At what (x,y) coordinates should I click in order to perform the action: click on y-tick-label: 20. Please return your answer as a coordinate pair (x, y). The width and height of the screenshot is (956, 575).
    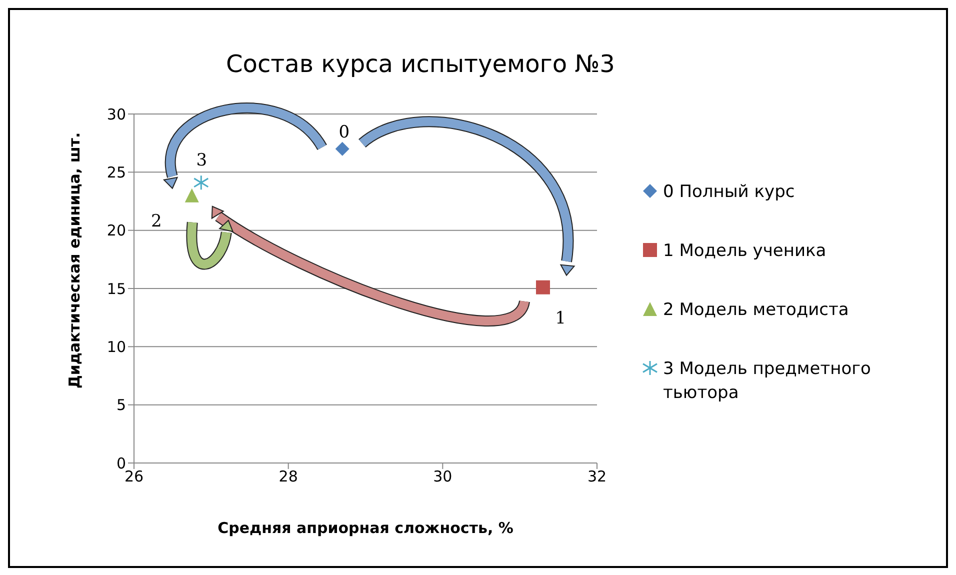
    Looking at the image, I should click on (116, 231).